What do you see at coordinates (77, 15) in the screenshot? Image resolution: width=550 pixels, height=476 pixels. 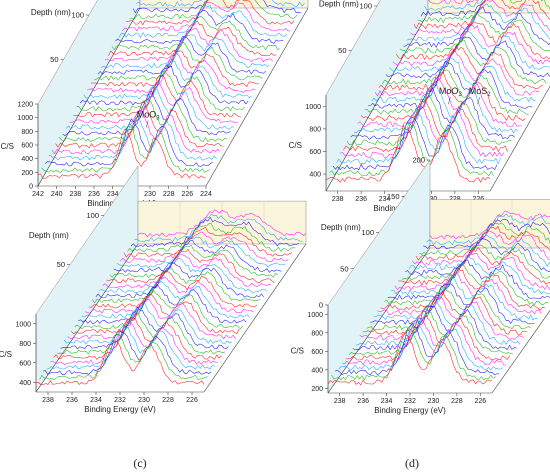 I see `depth-tick-label: 100` at bounding box center [77, 15].